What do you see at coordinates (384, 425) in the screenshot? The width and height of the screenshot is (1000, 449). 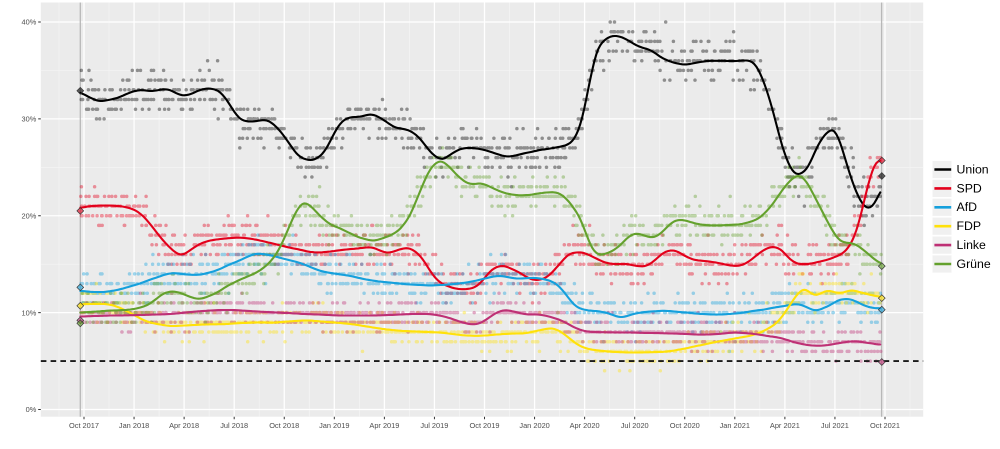 I see `svg-text: Apr 2019` at bounding box center [384, 425].